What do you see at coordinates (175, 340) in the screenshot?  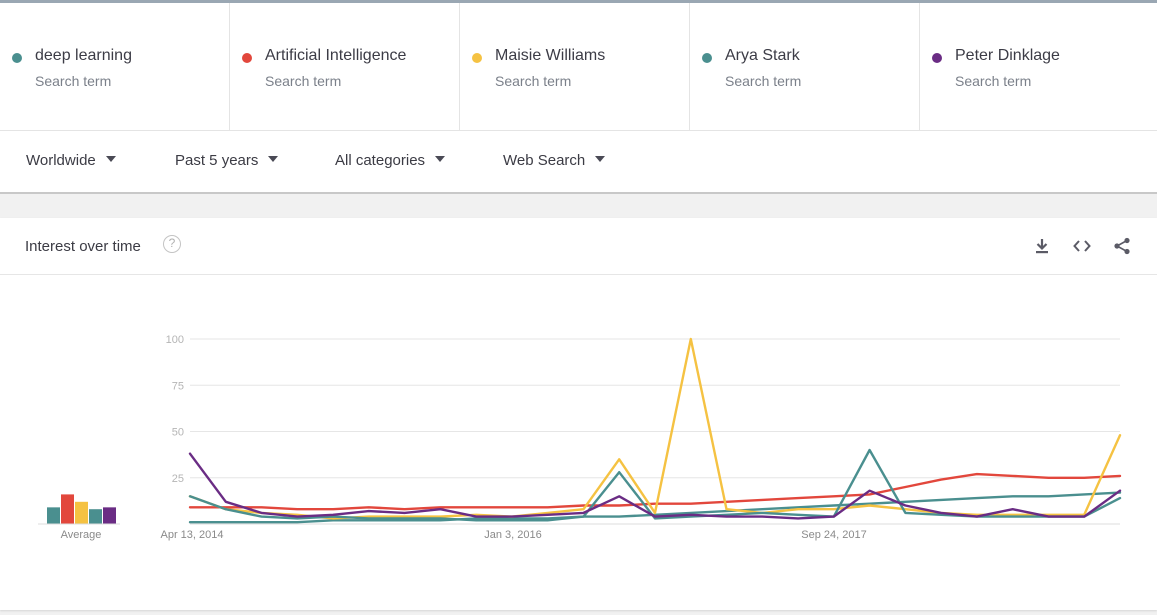 I see `y-tick-label: 100` at bounding box center [175, 340].